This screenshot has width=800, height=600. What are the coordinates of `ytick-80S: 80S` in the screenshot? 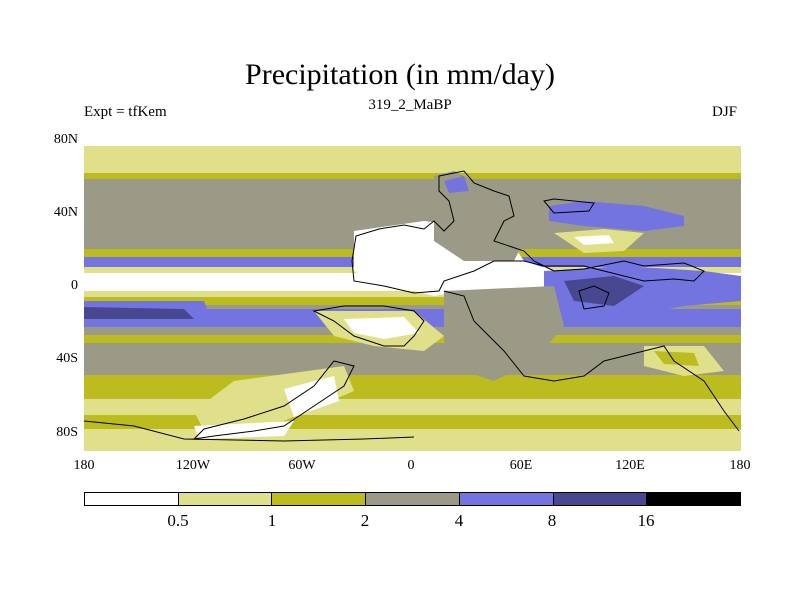 It's located at (67, 432).